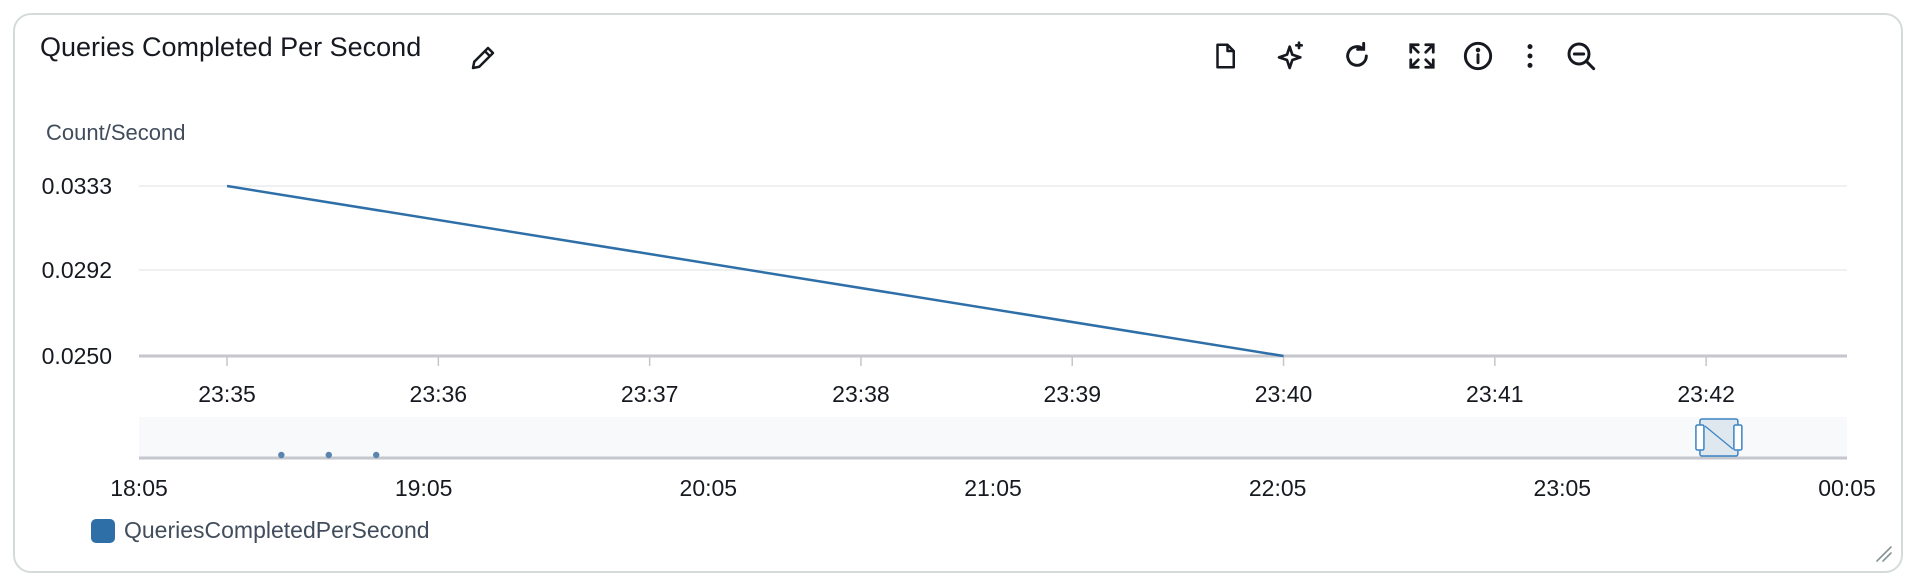 The width and height of the screenshot is (1916, 580). What do you see at coordinates (439, 394) in the screenshot?
I see `x-tick-label: 23:36` at bounding box center [439, 394].